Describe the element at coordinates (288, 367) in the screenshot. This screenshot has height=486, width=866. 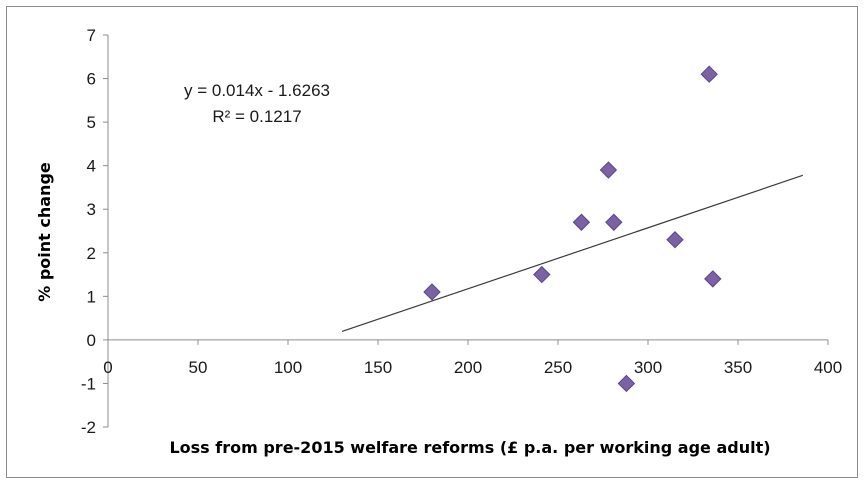
I see `x-tick-label: 100` at that location.